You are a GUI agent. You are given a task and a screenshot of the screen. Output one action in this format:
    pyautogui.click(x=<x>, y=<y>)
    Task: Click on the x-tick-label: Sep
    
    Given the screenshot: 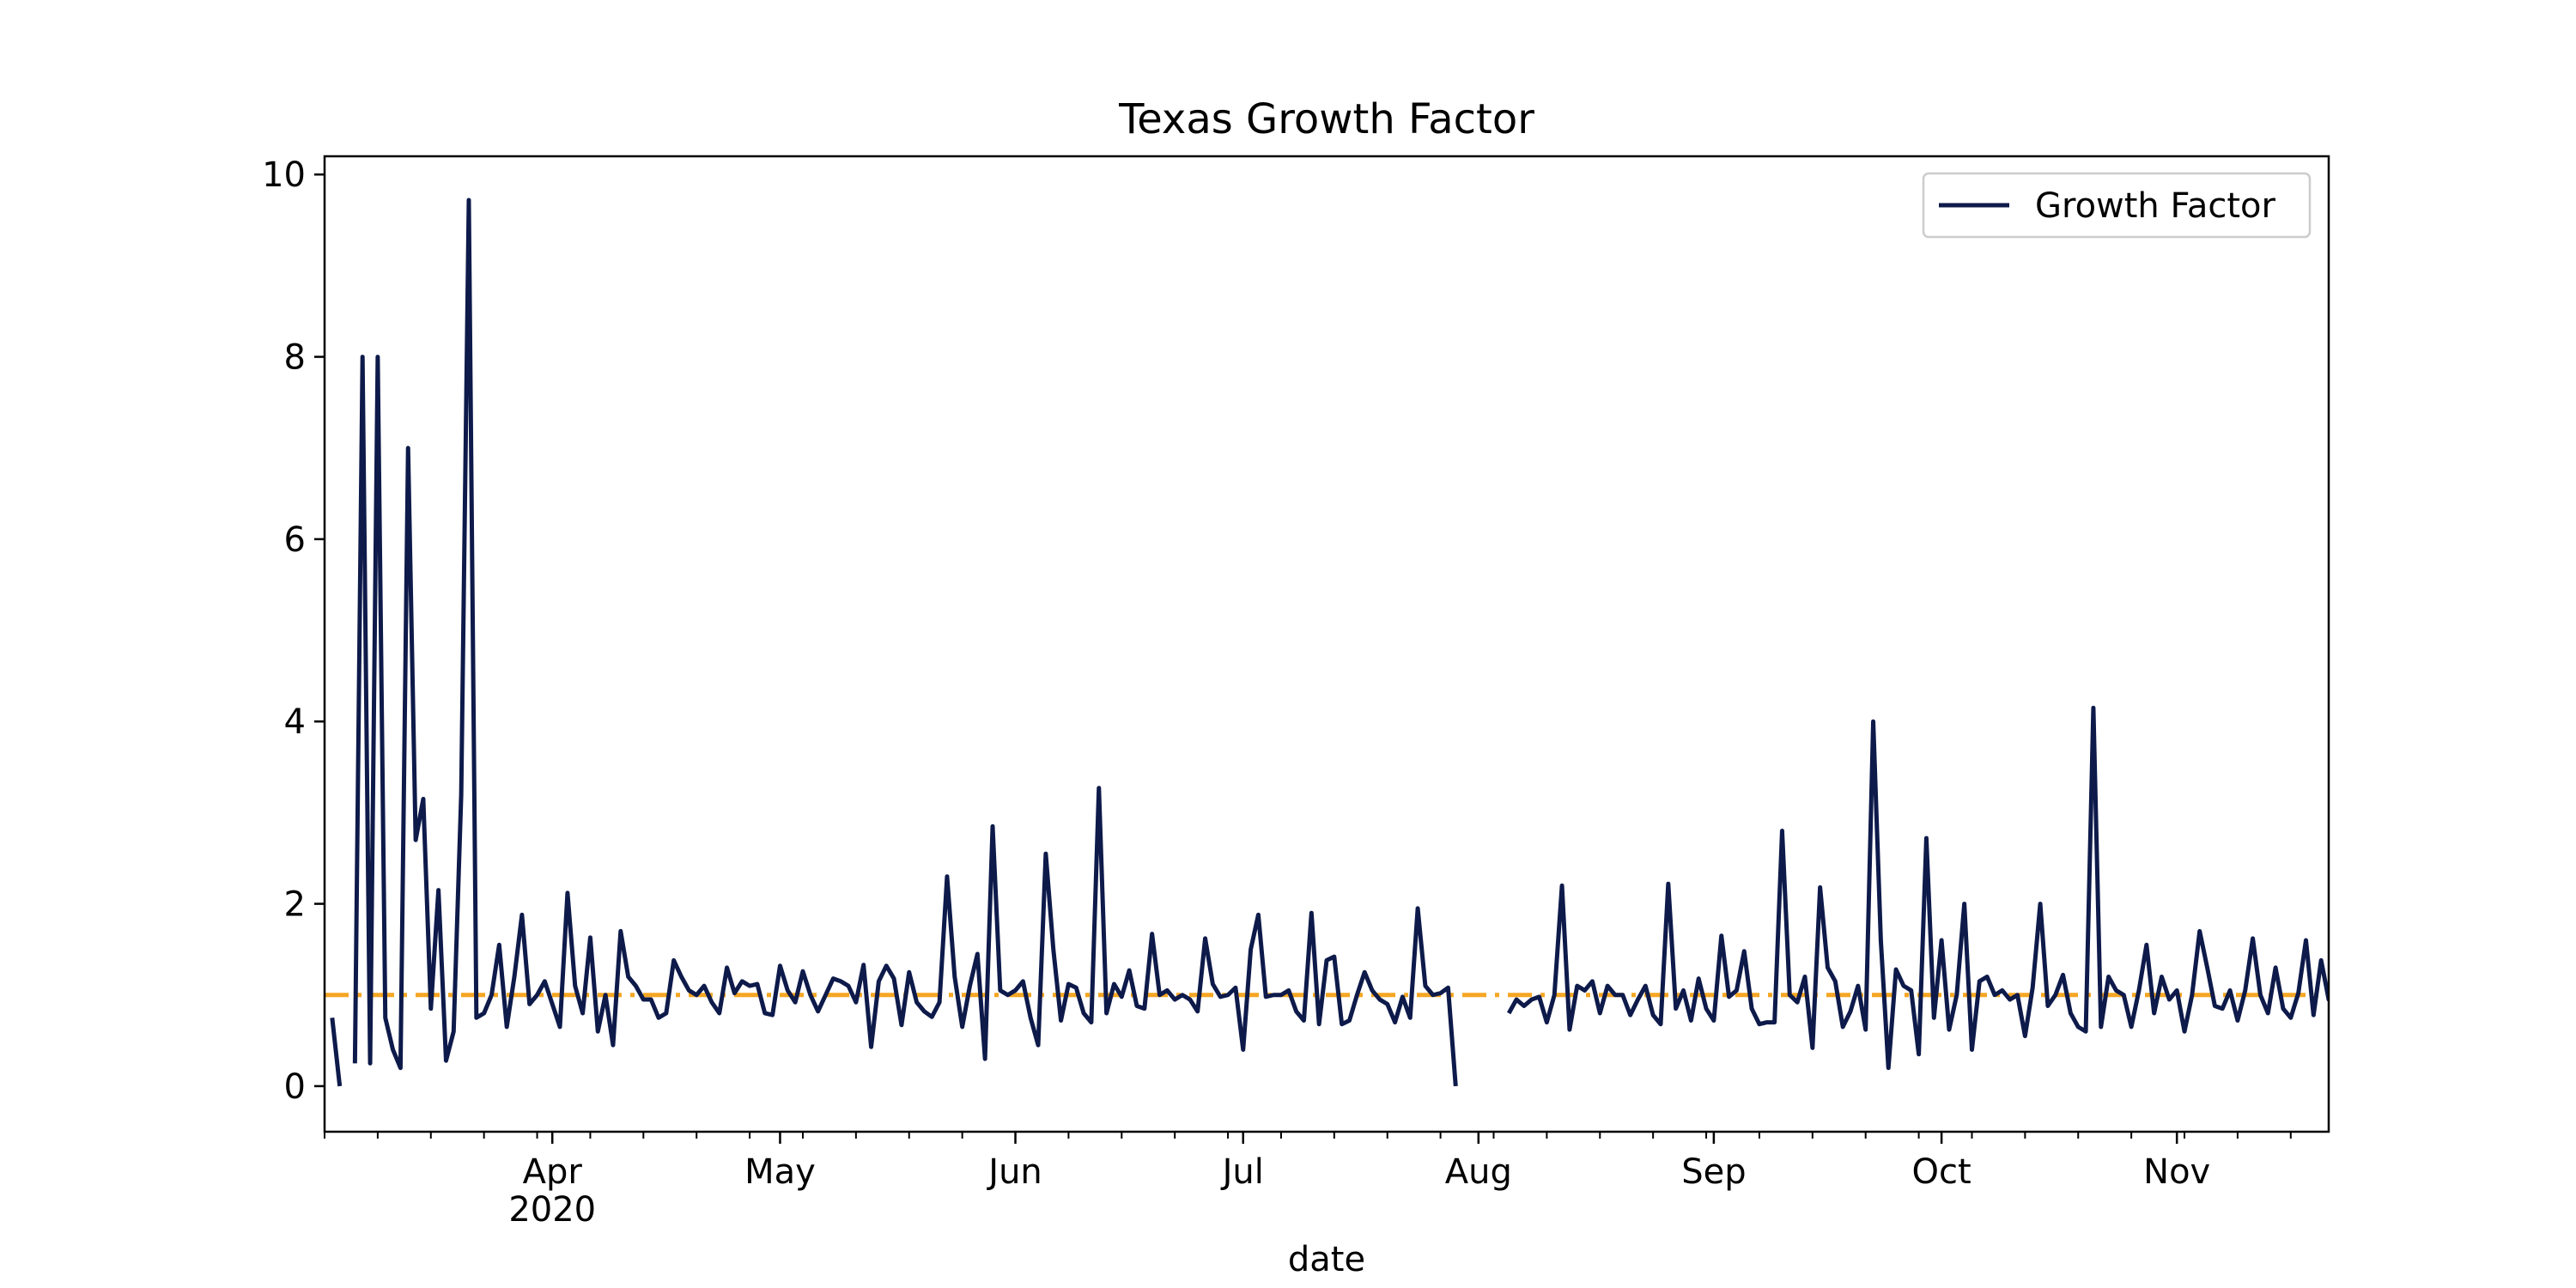 What is the action you would take?
    pyautogui.click(x=1714, y=1172)
    